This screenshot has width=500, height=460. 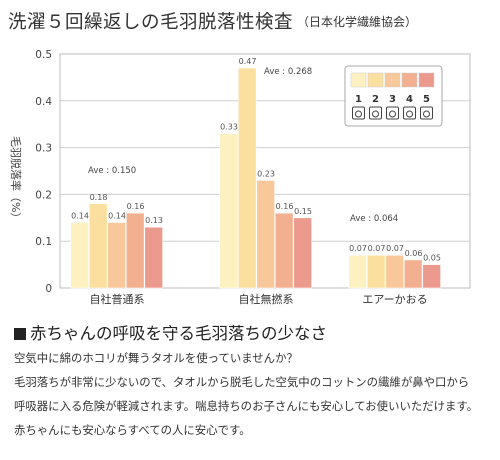 I want to click on bar-value-label: 0.33, so click(x=229, y=127).